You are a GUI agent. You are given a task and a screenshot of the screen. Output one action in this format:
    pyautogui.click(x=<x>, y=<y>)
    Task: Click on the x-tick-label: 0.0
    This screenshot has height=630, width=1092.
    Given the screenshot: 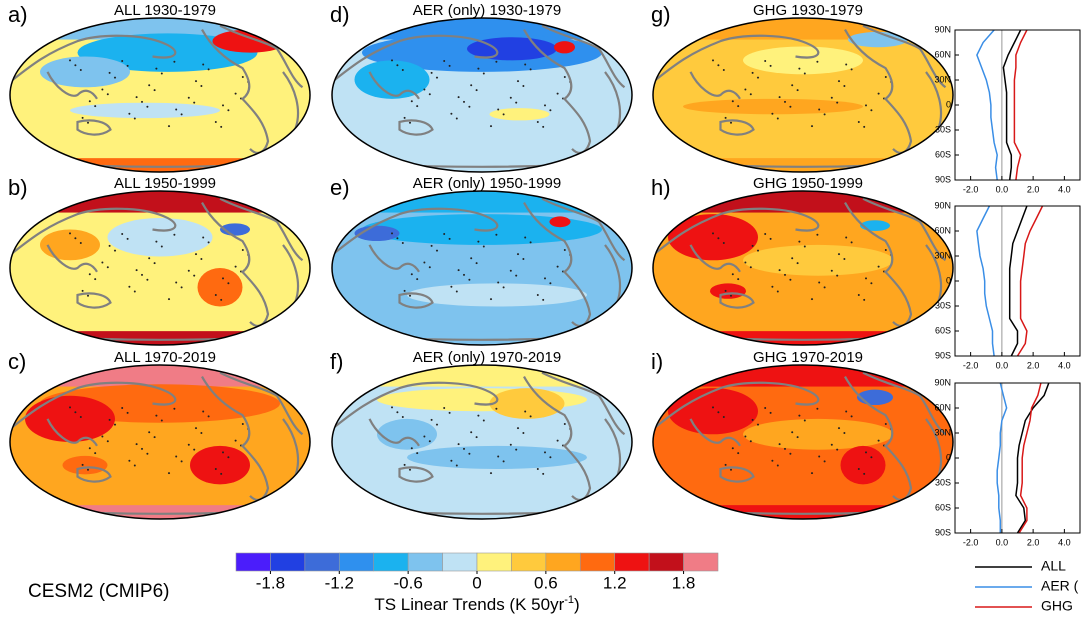 What is the action you would take?
    pyautogui.click(x=1002, y=542)
    